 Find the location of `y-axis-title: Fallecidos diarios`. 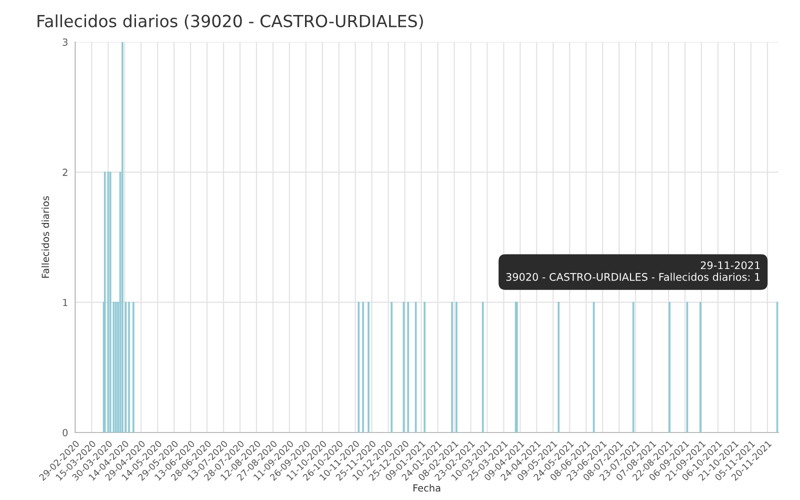

y-axis-title: Fallecidos diarios is located at coordinates (46, 237).